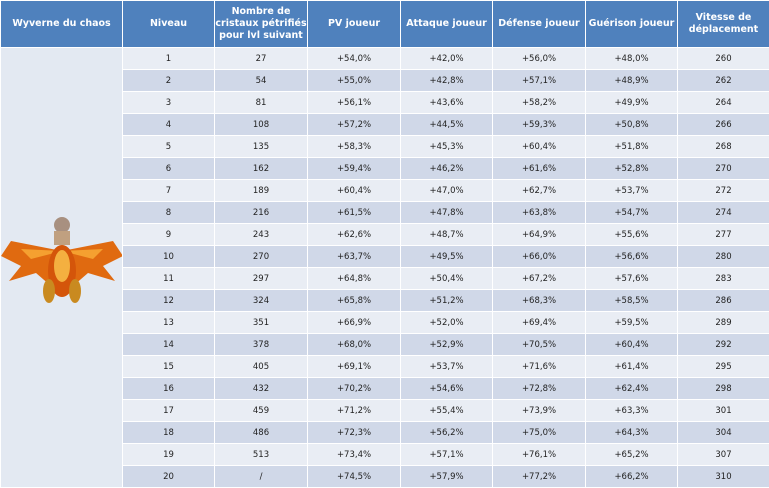 This screenshot has width=769, height=488. What do you see at coordinates (446, 410) in the screenshot?
I see `data-cell: +55,4%` at bounding box center [446, 410].